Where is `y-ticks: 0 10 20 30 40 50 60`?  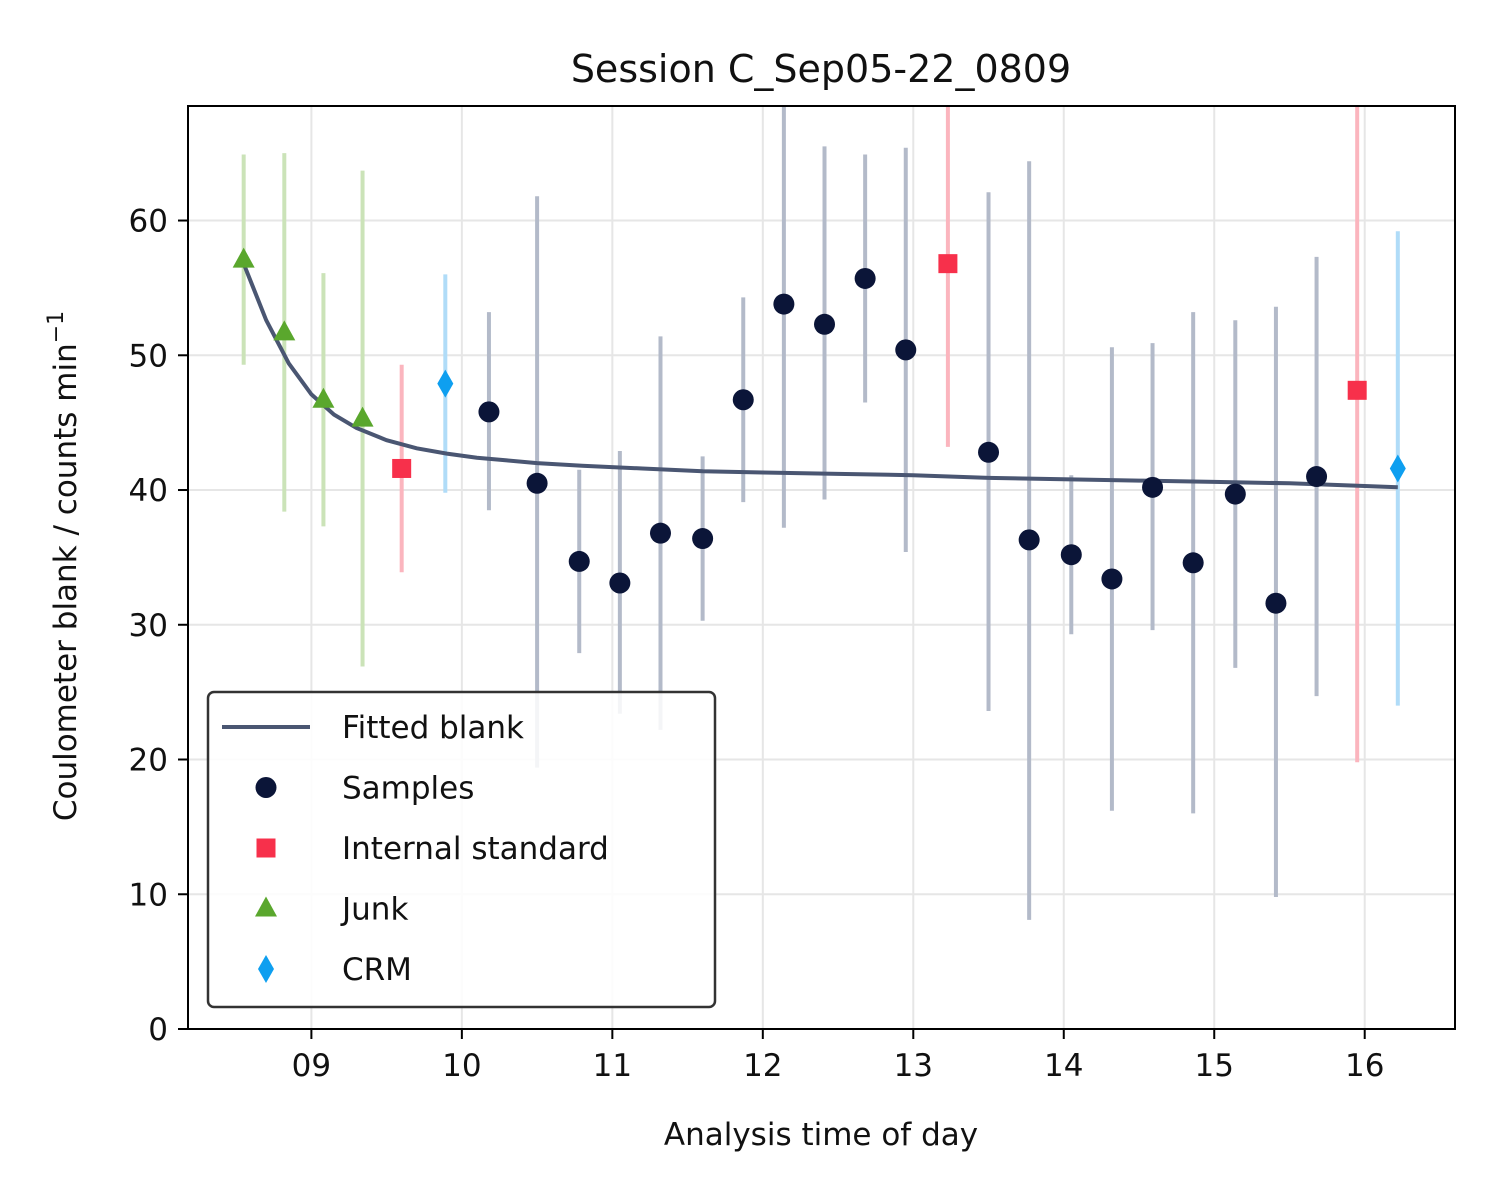
y-ticks: 0 10 20 30 40 50 60 is located at coordinates (158, 626).